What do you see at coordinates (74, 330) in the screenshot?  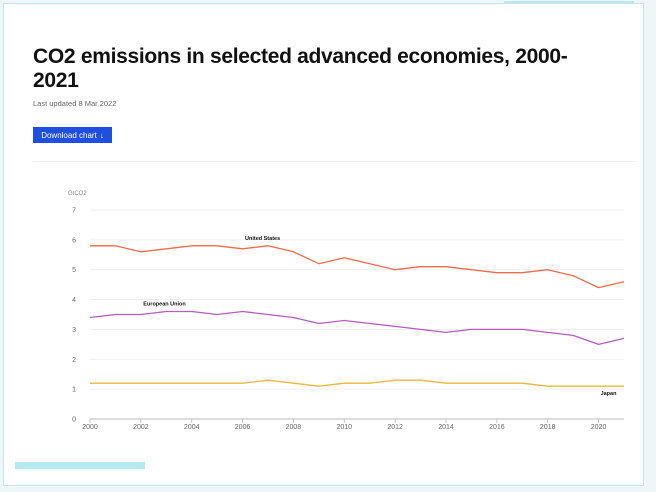 I see `y-tick-label: 3` at bounding box center [74, 330].